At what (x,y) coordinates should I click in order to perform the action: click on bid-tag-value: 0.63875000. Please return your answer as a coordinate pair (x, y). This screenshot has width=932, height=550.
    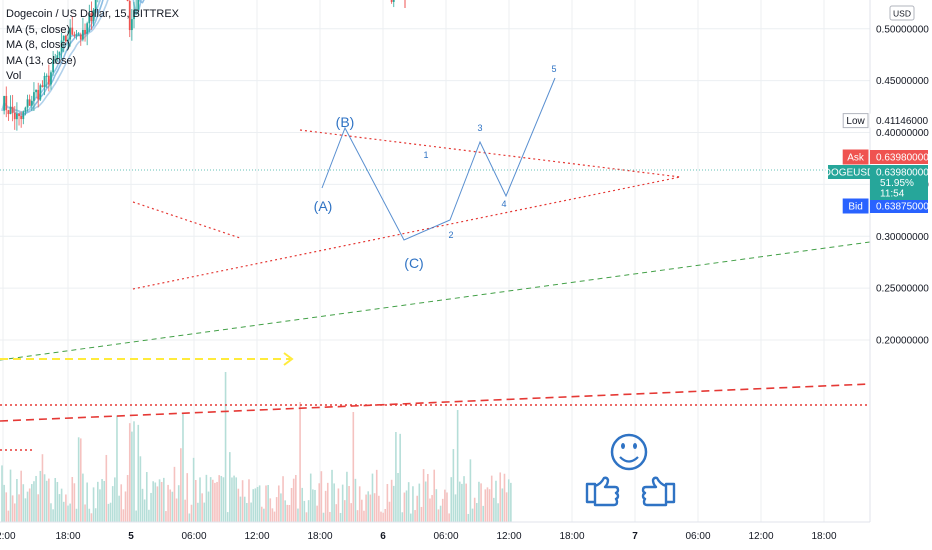
    Looking at the image, I should click on (902, 207).